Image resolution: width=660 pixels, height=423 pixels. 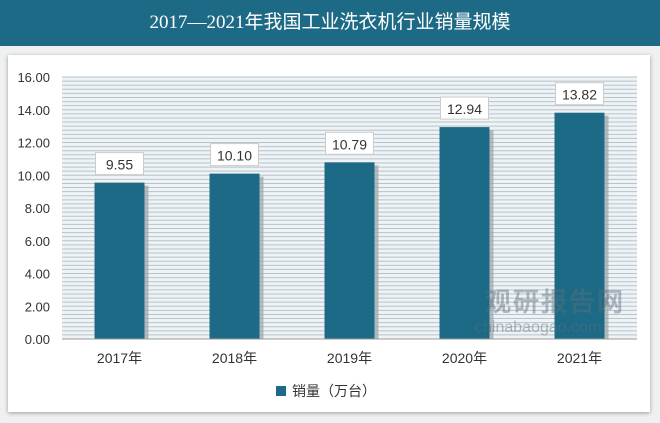 I want to click on x-tick-label: 2019年, so click(x=349, y=358).